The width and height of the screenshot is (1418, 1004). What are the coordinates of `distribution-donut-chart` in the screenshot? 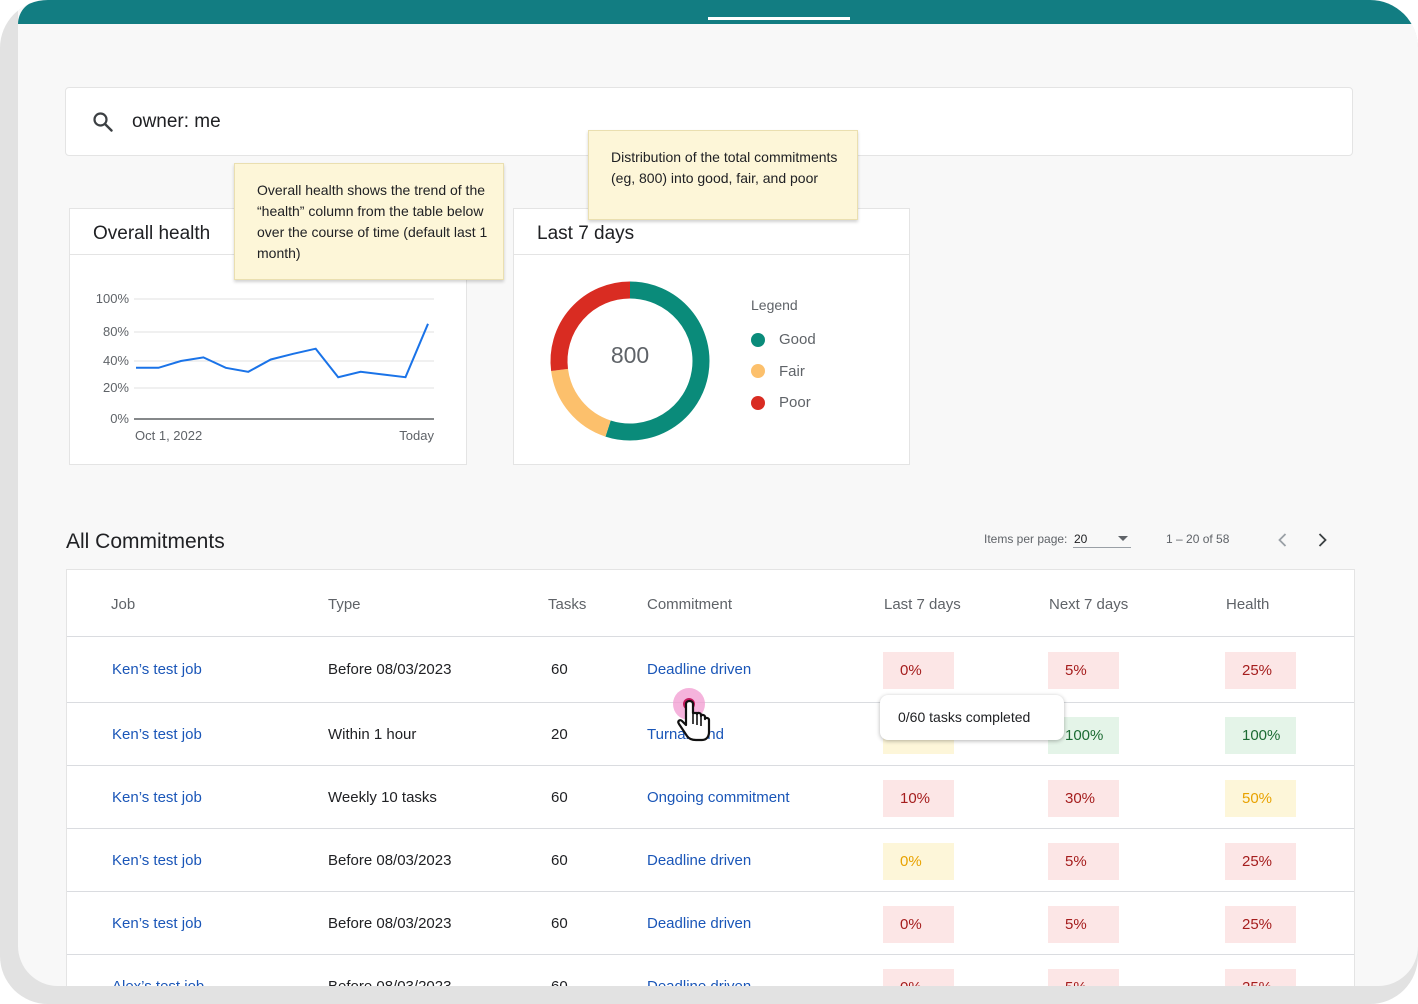 It's located at (630, 361).